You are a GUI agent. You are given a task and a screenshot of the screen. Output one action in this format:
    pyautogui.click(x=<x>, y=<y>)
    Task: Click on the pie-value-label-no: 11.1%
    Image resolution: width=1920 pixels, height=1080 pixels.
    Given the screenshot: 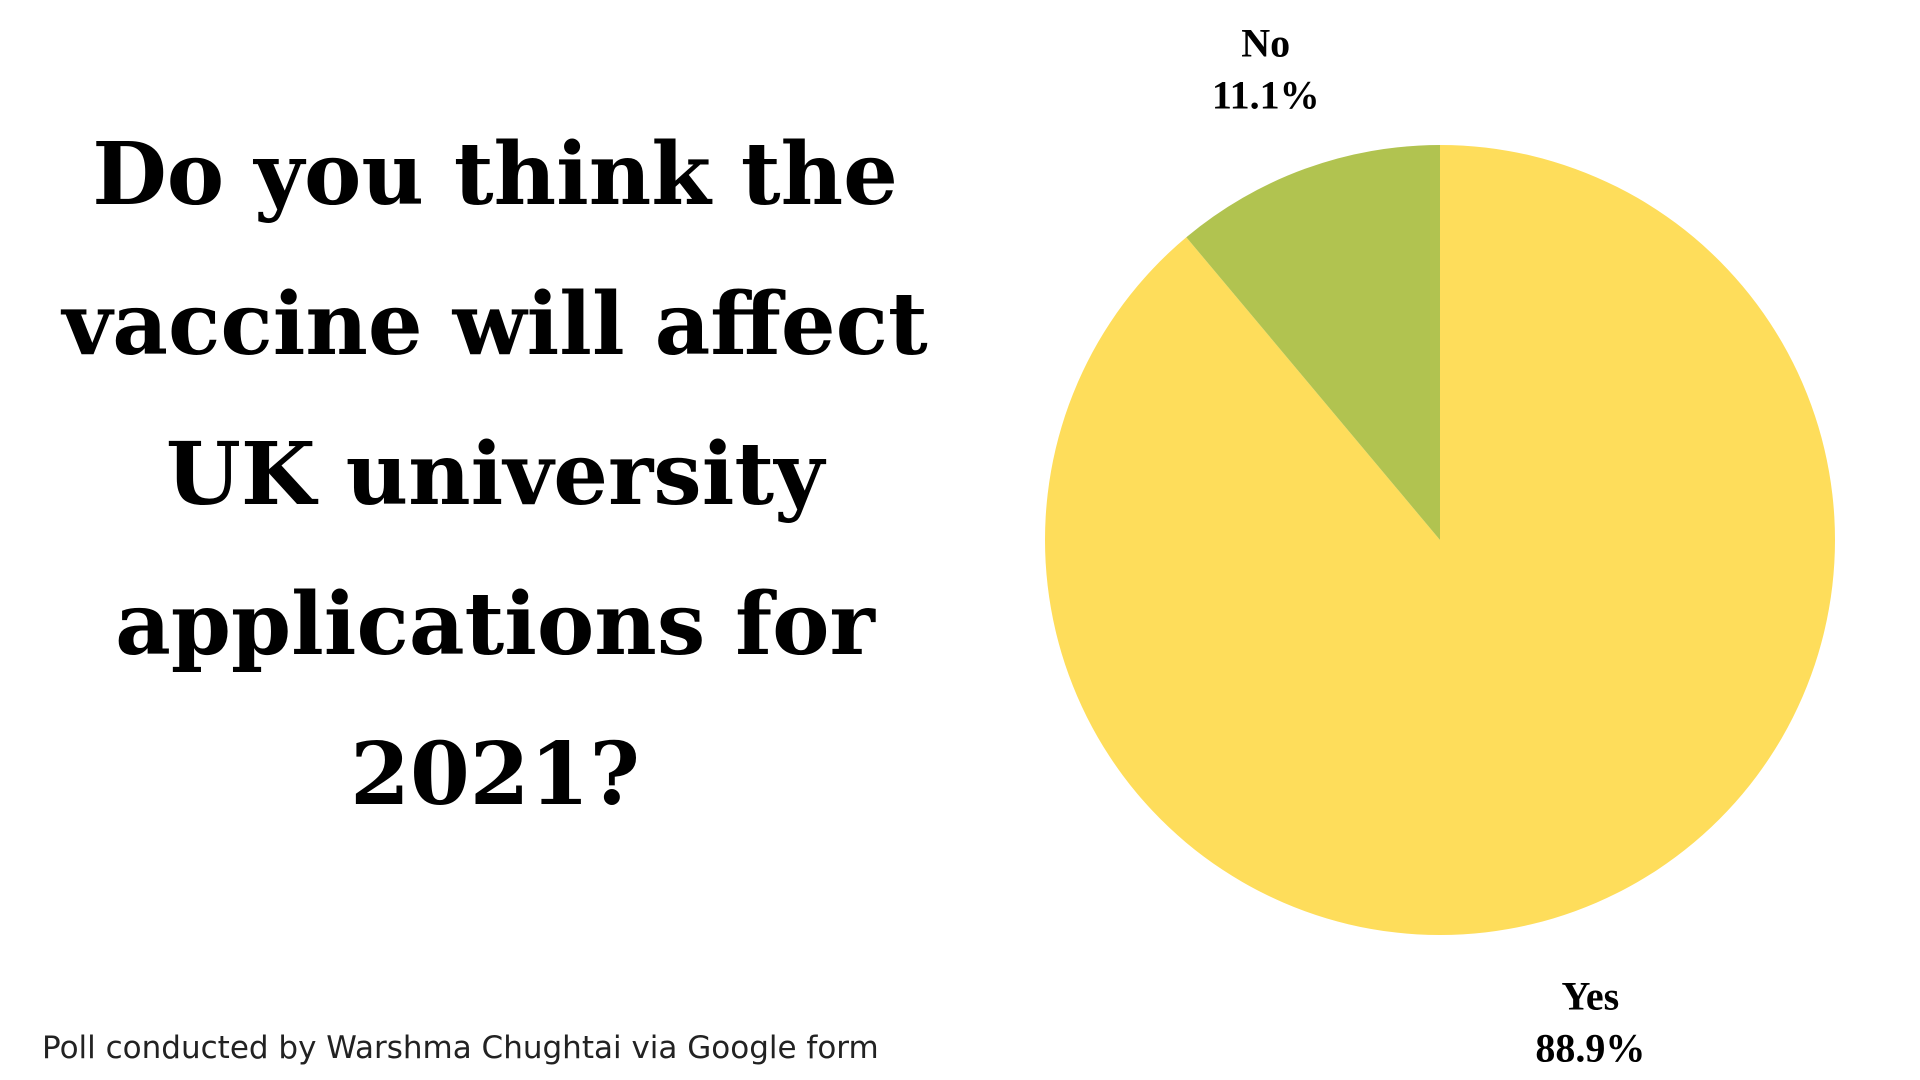 What is the action you would take?
    pyautogui.click(x=1266, y=95)
    